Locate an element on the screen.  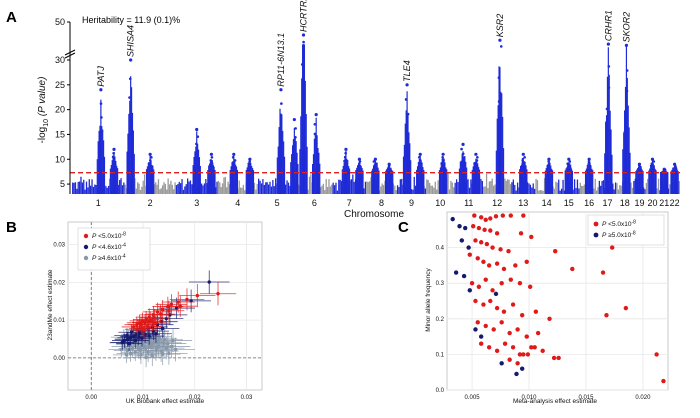
x-tick-label: 0.01 is located at coordinates (143, 398).